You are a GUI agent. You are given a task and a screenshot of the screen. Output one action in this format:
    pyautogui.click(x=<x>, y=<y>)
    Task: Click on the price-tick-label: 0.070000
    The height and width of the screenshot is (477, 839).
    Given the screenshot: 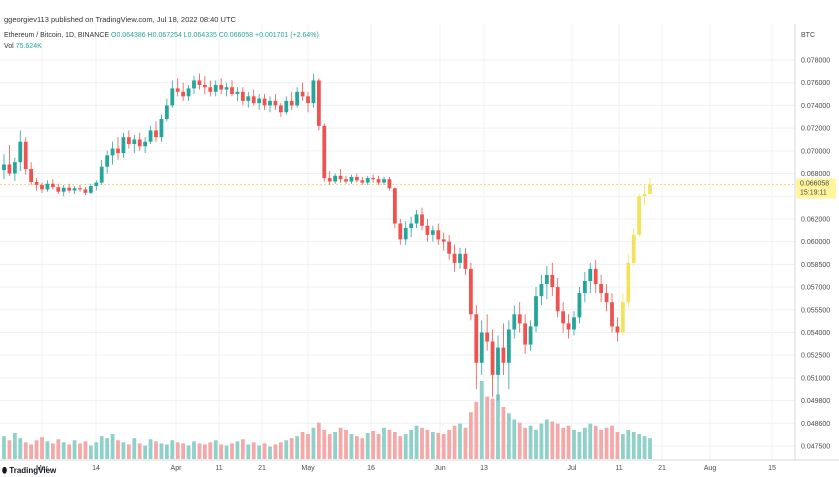 What is the action you would take?
    pyautogui.click(x=815, y=151)
    